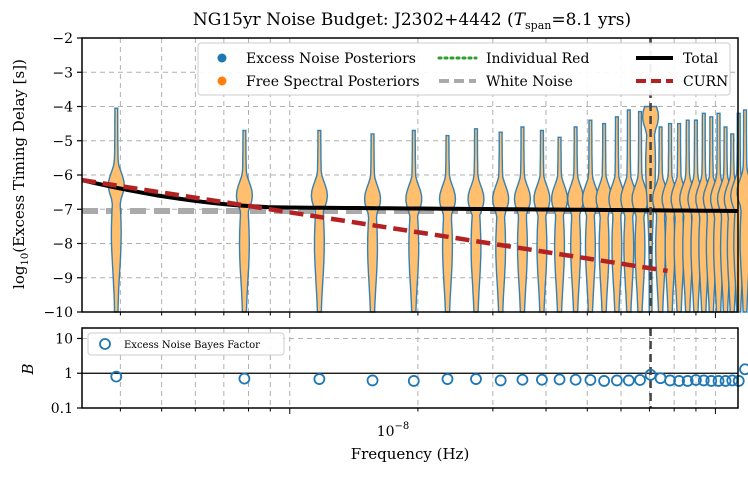 Image resolution: width=748 pixels, height=479 pixels. What do you see at coordinates (677, 59) in the screenshot?
I see `legend-total: Total` at bounding box center [677, 59].